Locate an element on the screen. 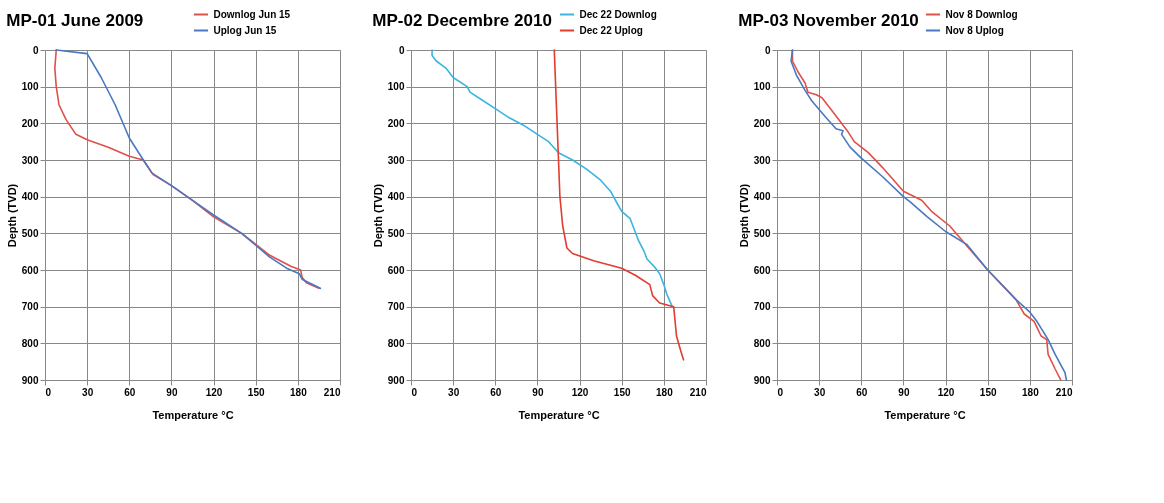  legend-label: Nov 8 Downlog is located at coordinates (981, 14).